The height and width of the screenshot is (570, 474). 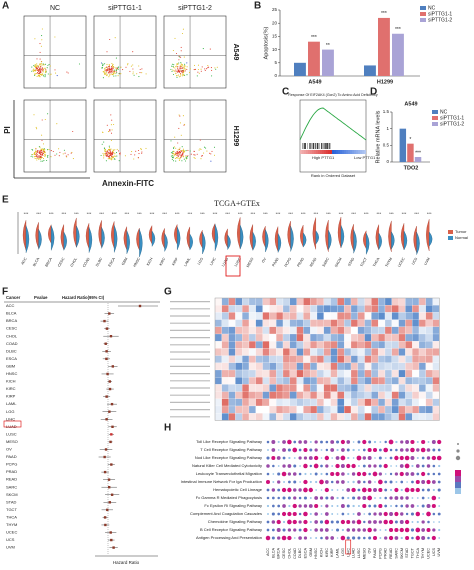 I want to click on axis-label: Relative mRNA levels, so click(x=378, y=136).